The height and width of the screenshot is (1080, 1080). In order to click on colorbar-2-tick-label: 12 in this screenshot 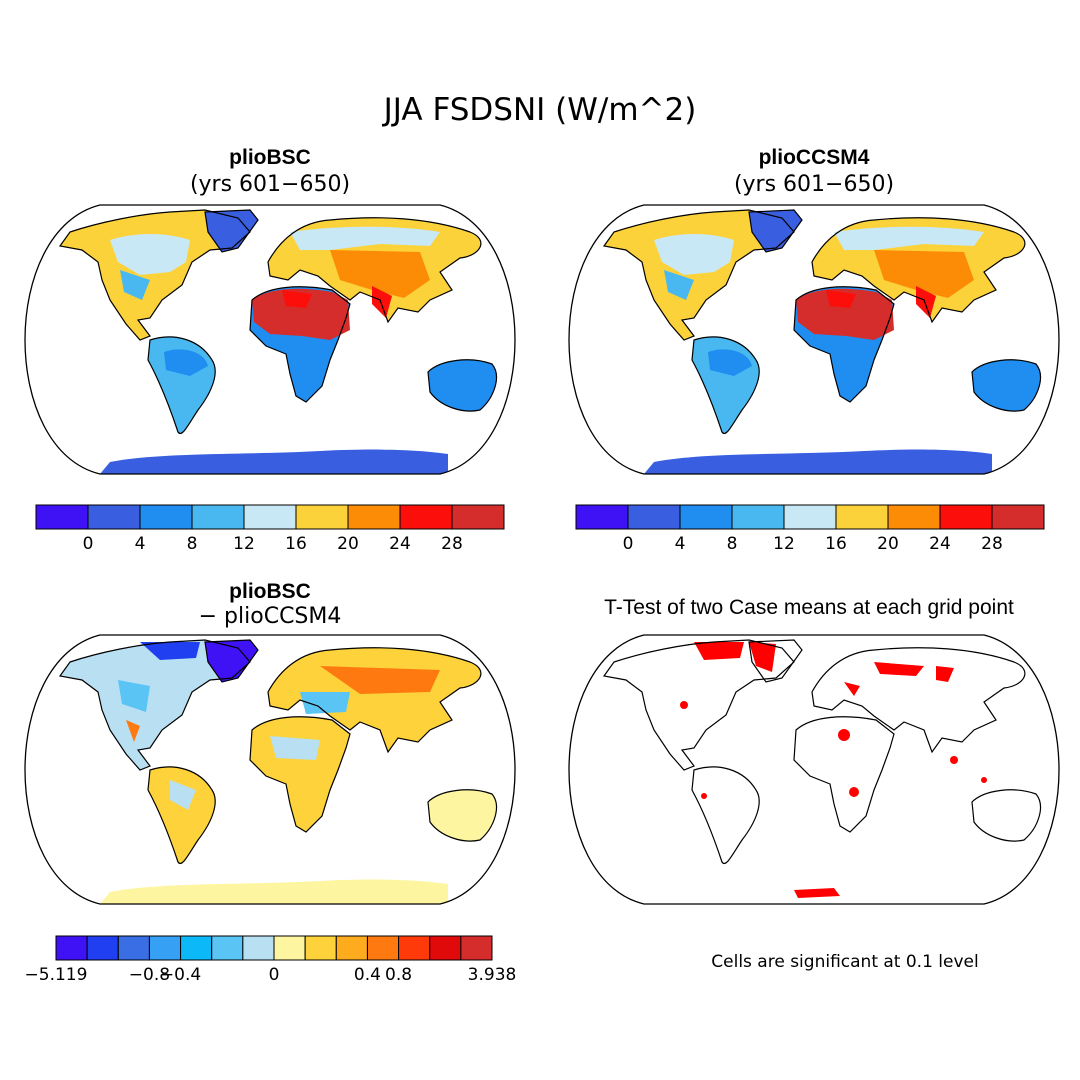, I will do `click(784, 544)`.